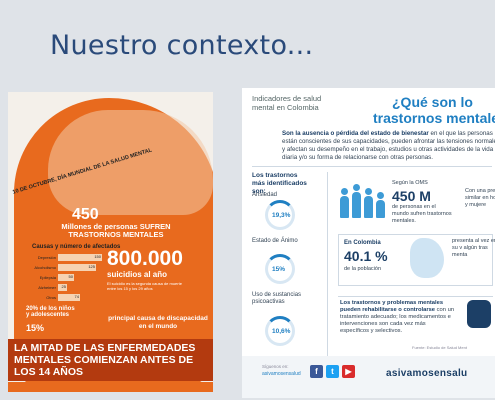 Image resolution: width=495 pixels, height=400 pixels. I want to click on cause-bar: 150, so click(80, 257).